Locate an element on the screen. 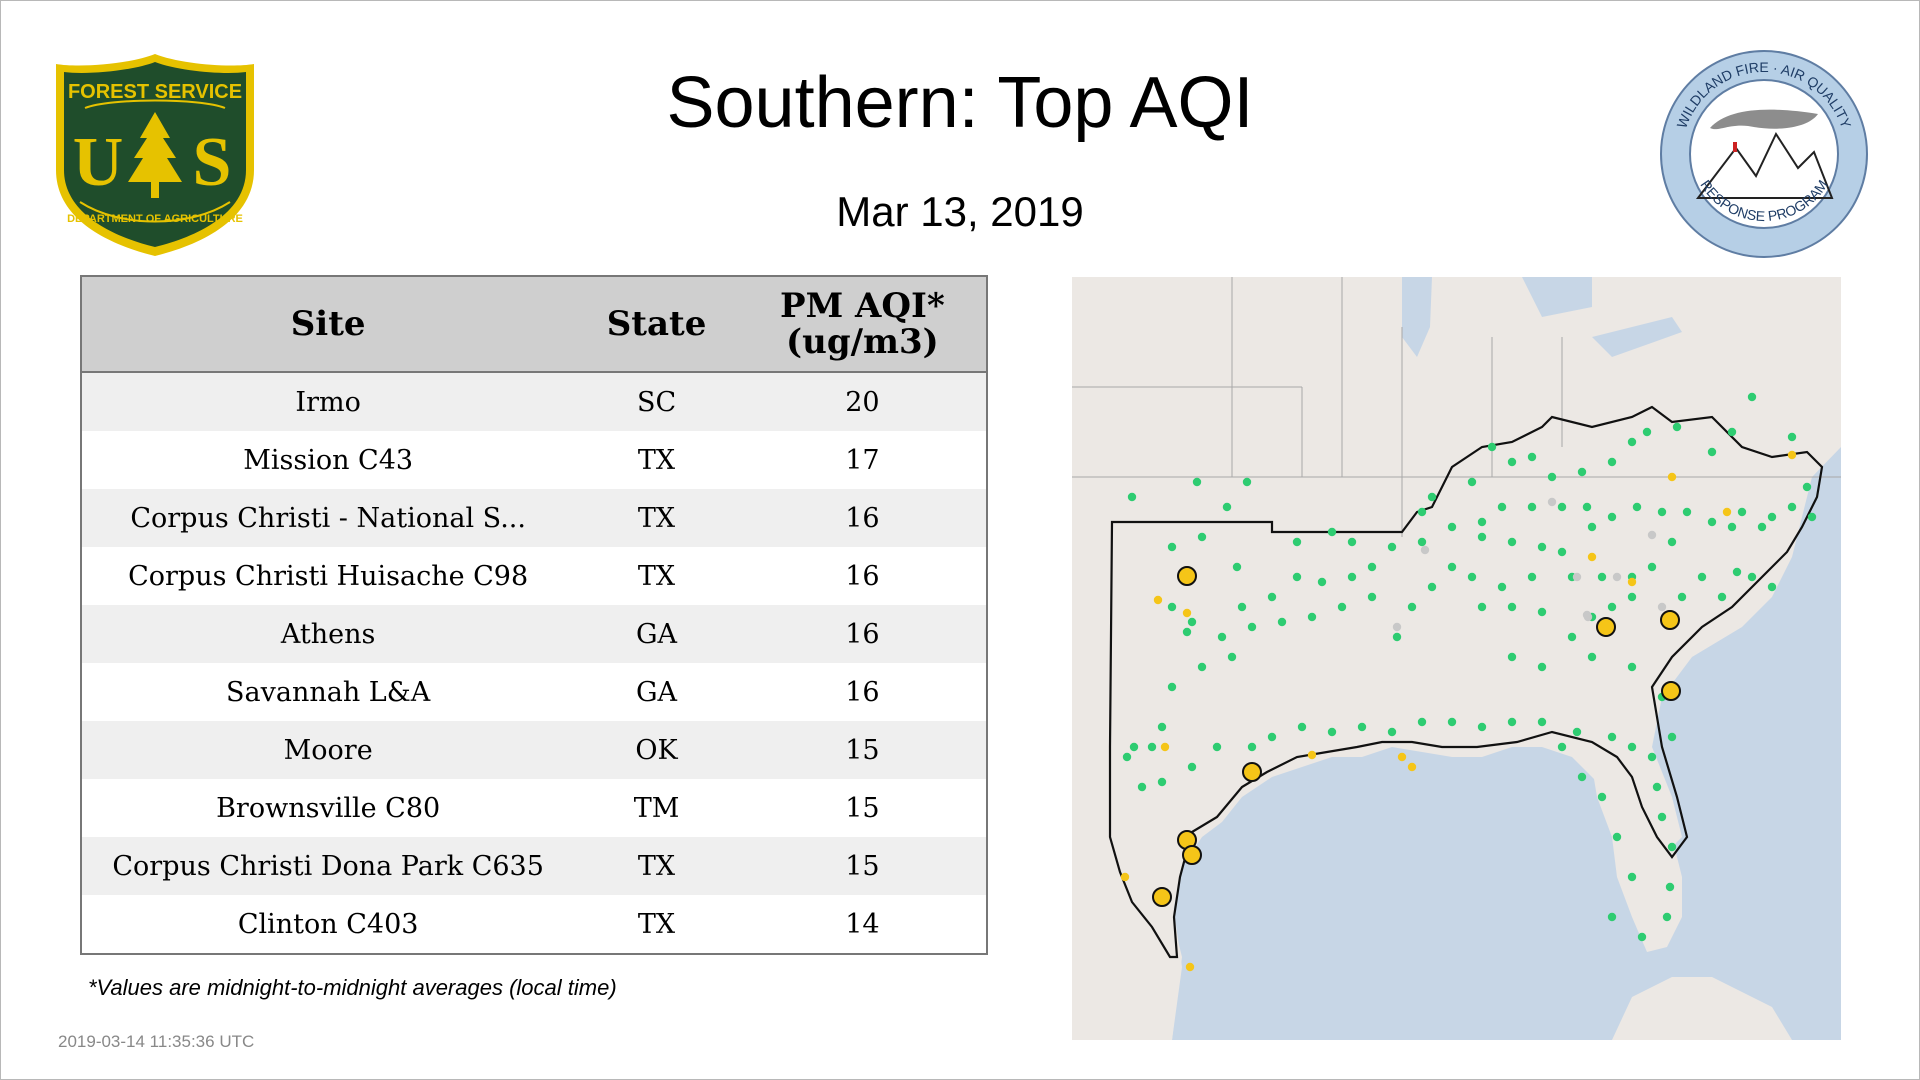 The width and height of the screenshot is (1920, 1080). aqi-cell: 15 is located at coordinates (862, 808).